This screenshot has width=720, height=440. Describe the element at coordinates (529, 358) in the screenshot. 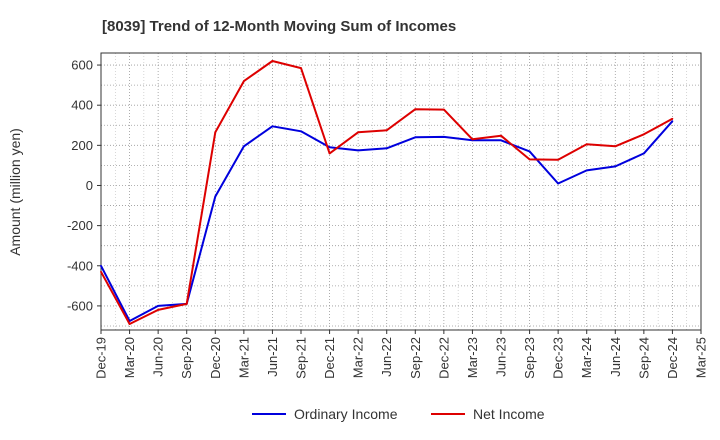

I see `x-tick-label: Sep-23` at that location.